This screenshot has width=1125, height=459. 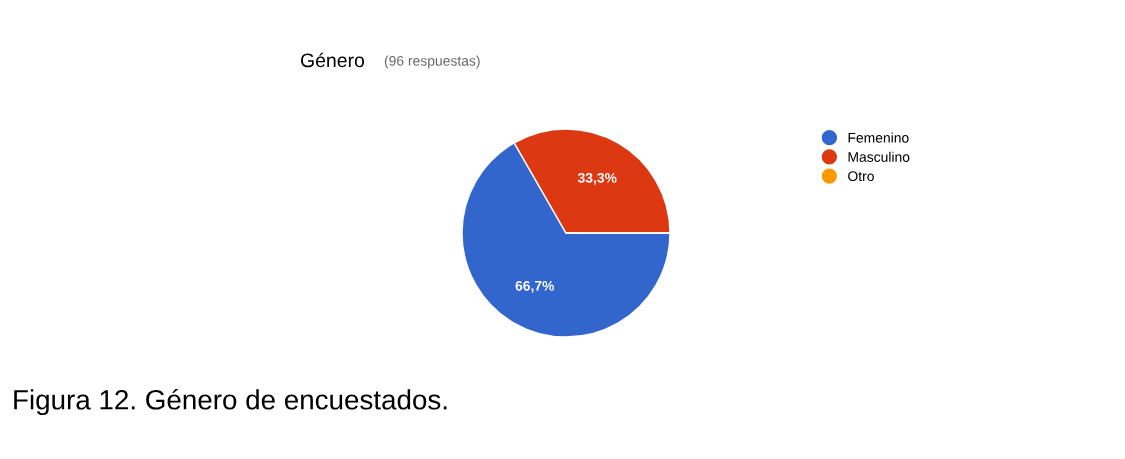 What do you see at coordinates (597, 178) in the screenshot?
I see `data-label: 33,3%` at bounding box center [597, 178].